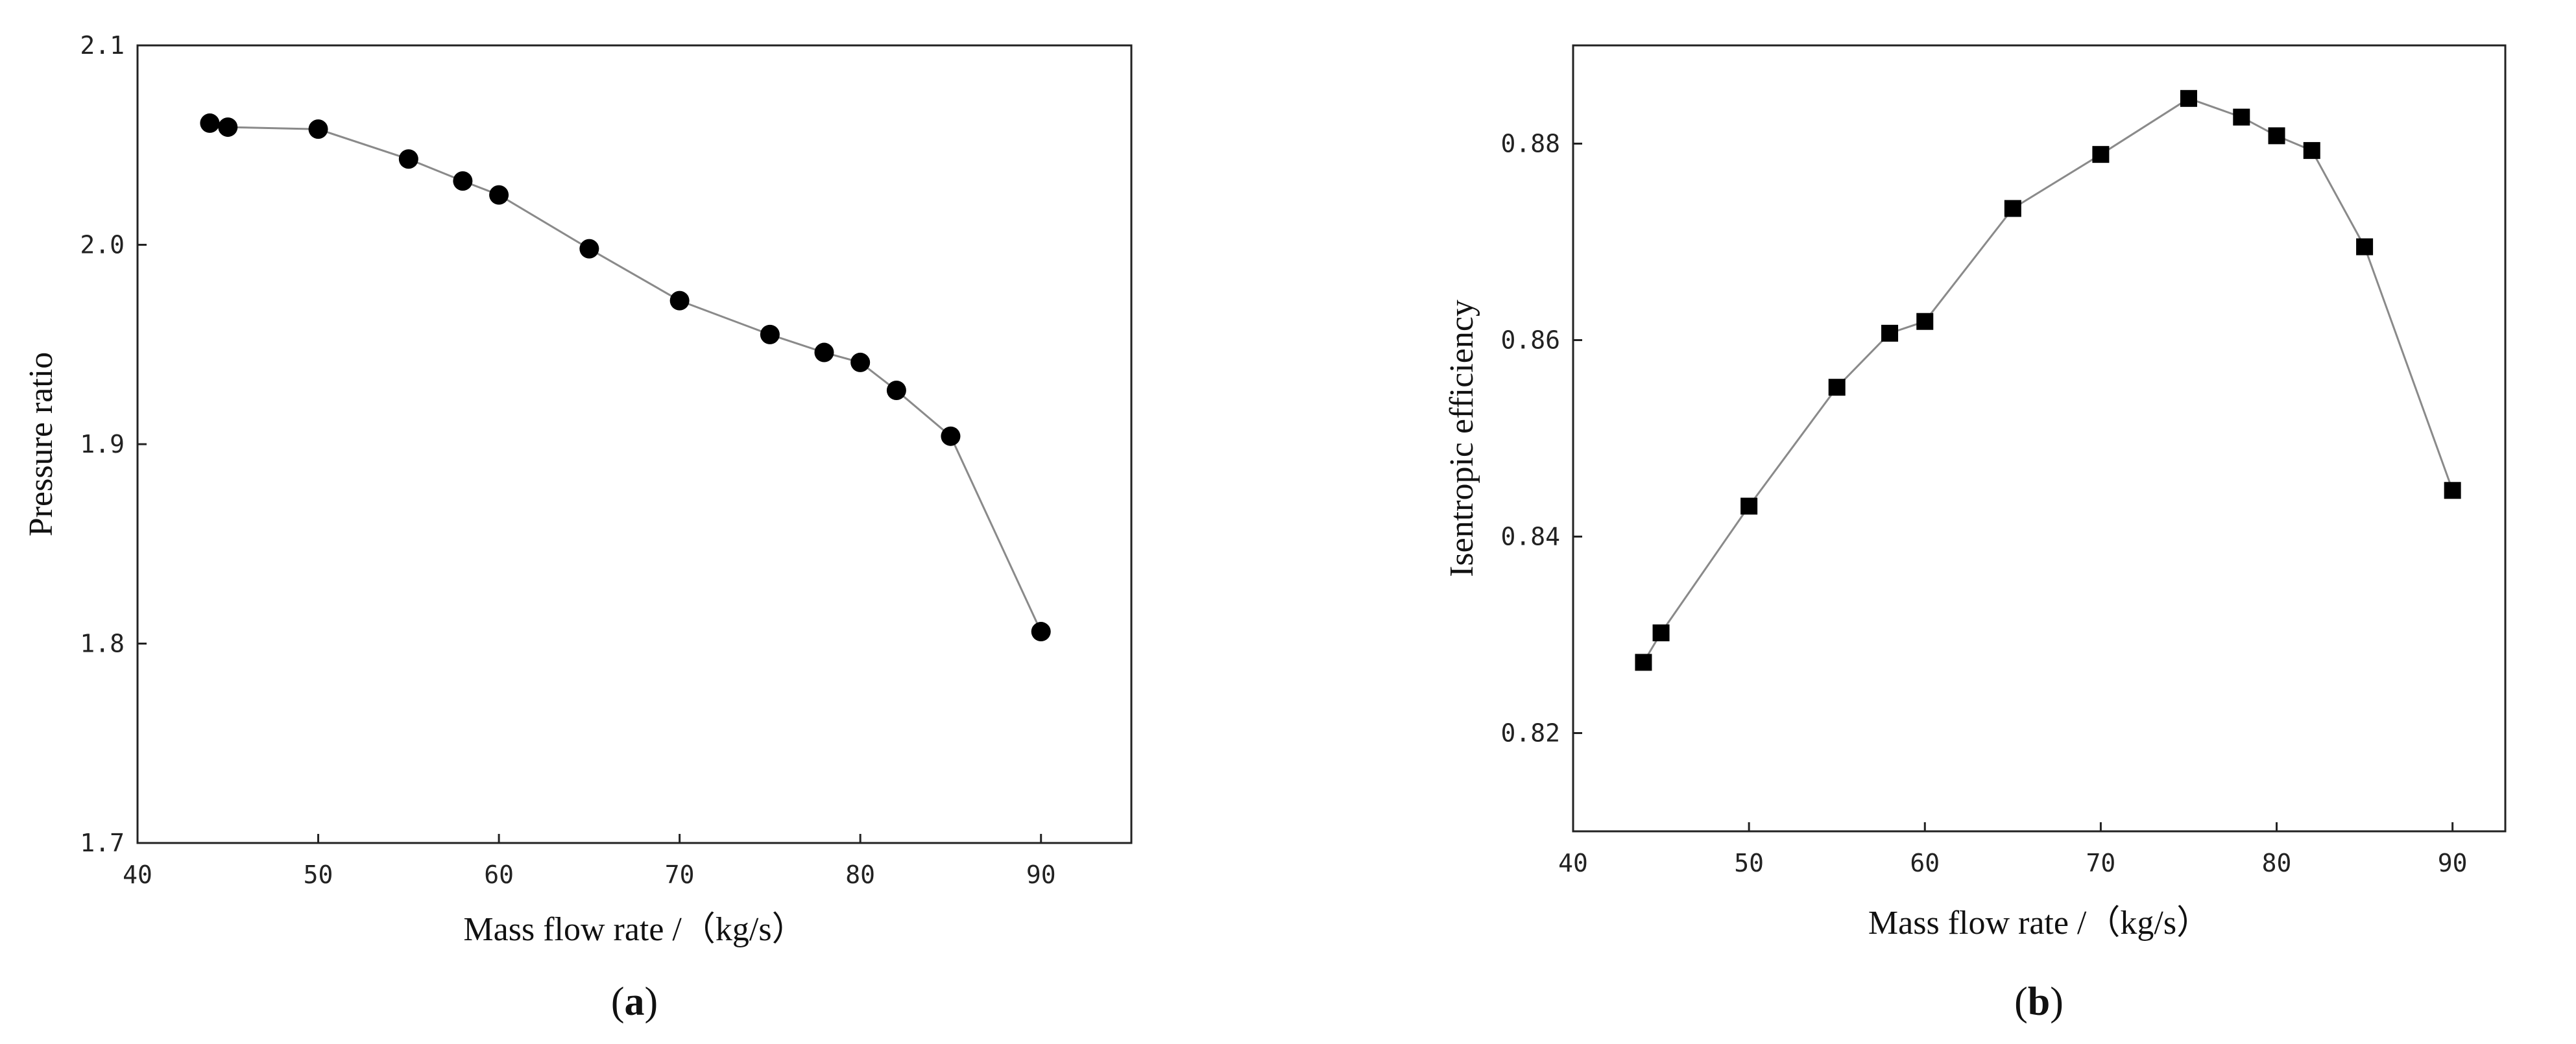 This screenshot has width=2576, height=1044. I want to click on y-ticks-a: 1.7 1.8 1.9 2.0 2.1, so click(113, 444).